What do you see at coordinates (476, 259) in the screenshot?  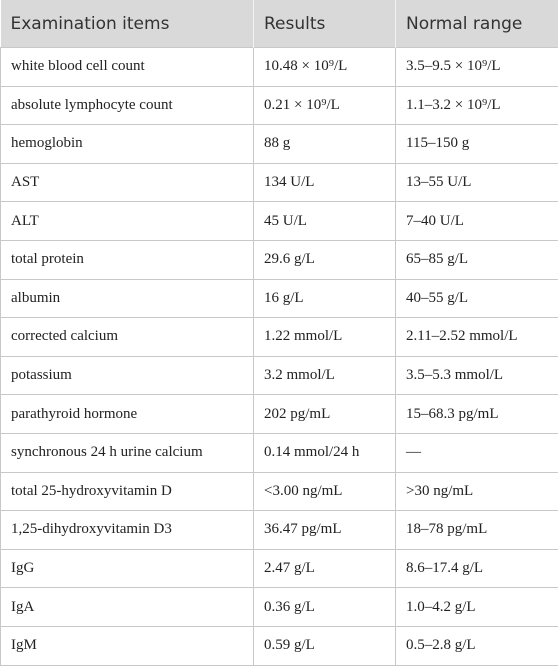 I see `table-cell: 65–85 g/L` at bounding box center [476, 259].